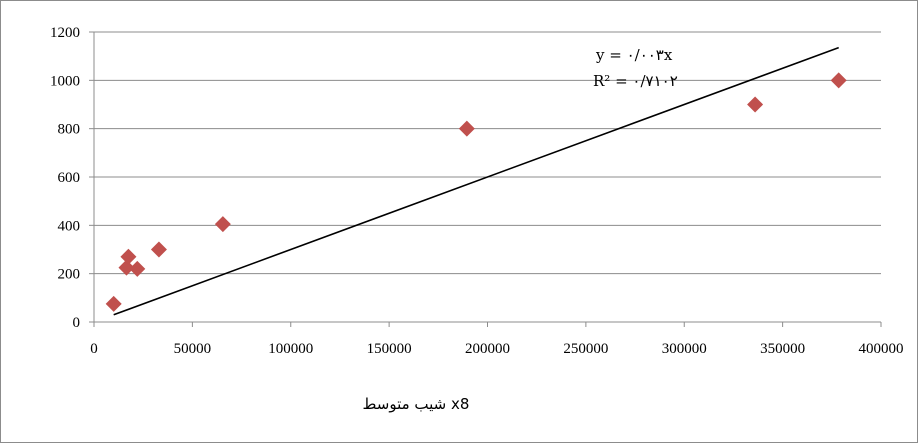 The height and width of the screenshot is (444, 918). Describe the element at coordinates (69, 275) in the screenshot. I see `y-tick-200: 200` at that location.